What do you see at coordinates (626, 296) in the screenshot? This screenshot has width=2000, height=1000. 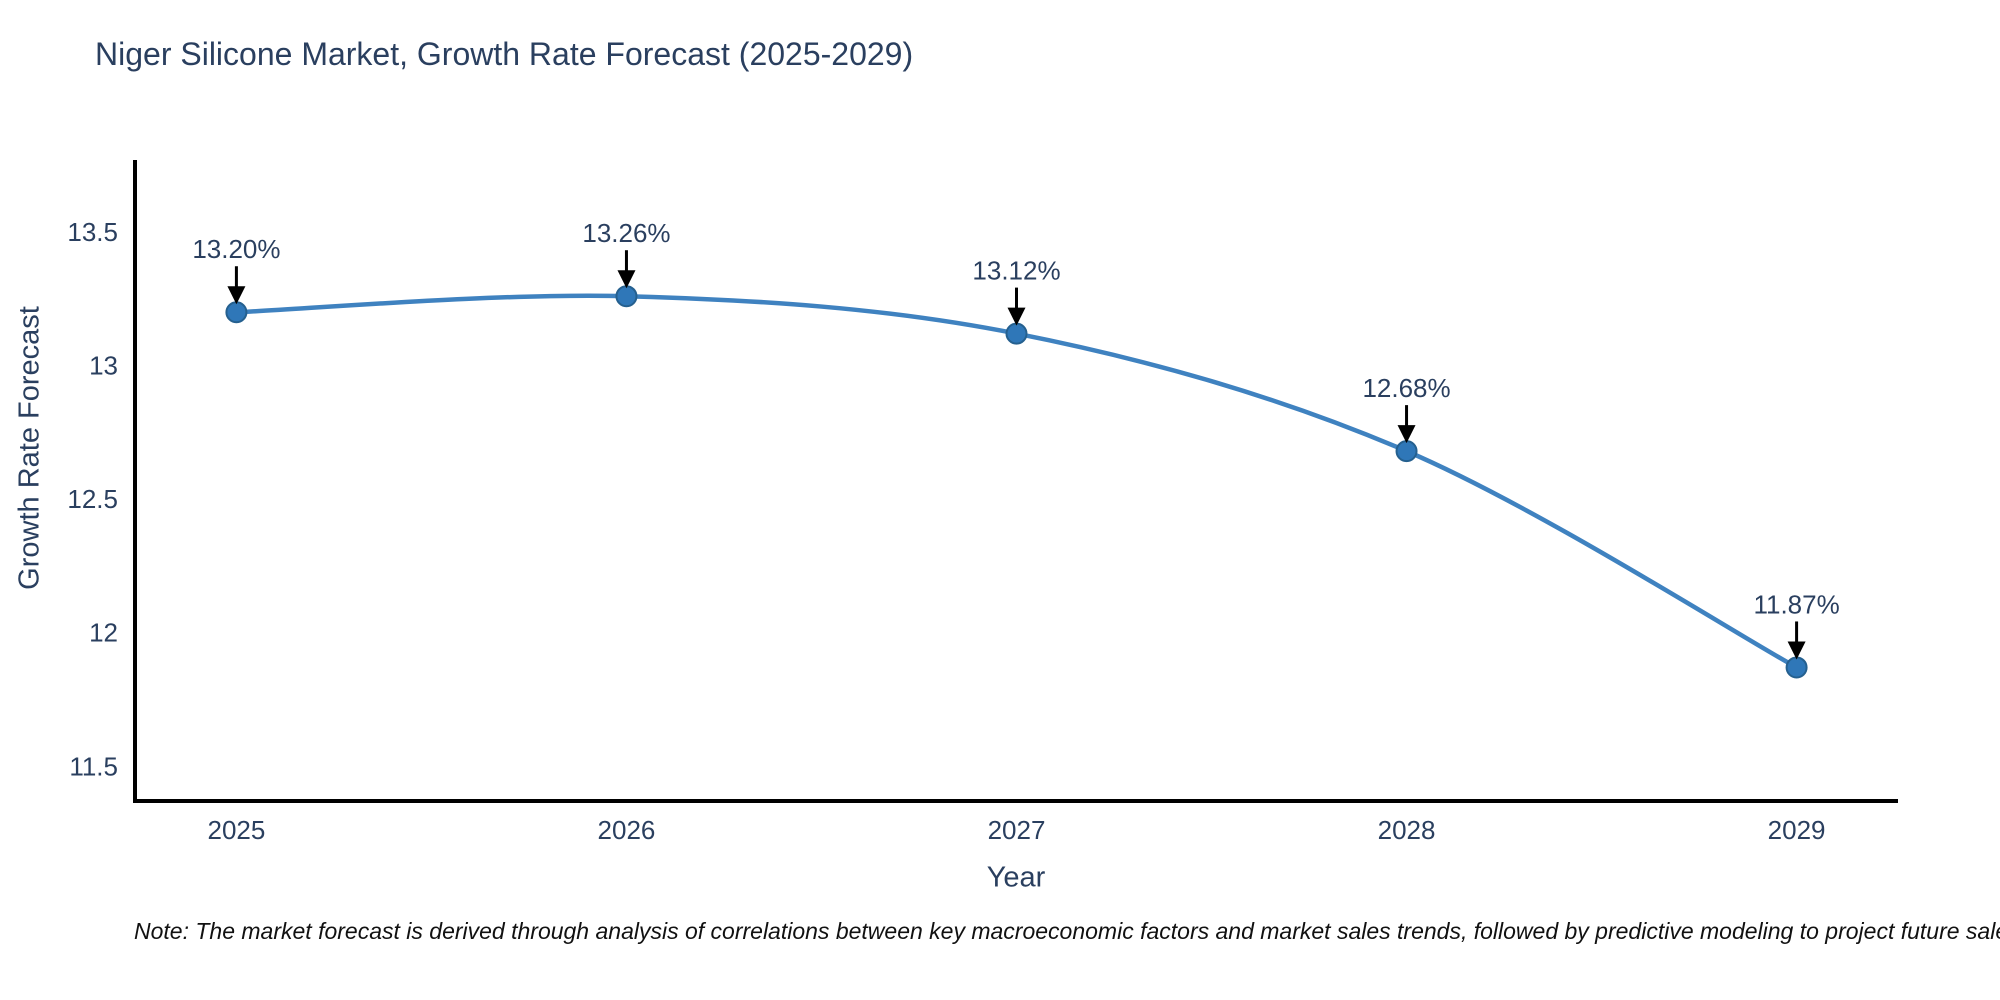 I see `data-point-2026` at bounding box center [626, 296].